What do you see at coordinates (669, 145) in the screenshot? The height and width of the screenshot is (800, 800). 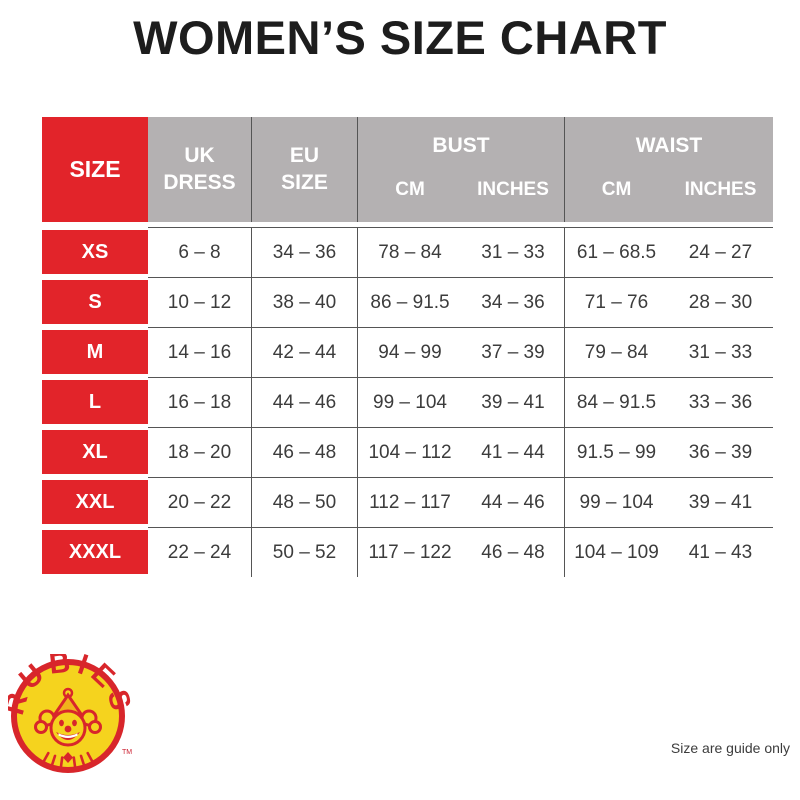 I see `header-waist-label: WAIST` at bounding box center [669, 145].